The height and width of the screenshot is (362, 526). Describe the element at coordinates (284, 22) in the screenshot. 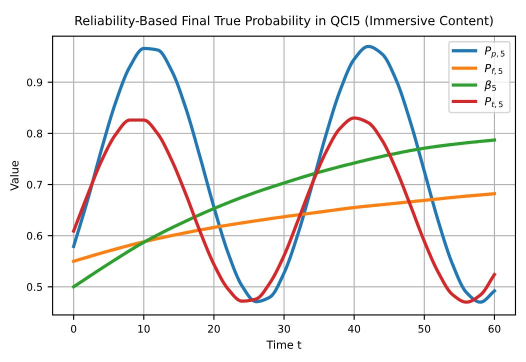

I see `chart-title: Reliability-Based Final True Probability in QCI5 (Immersive Content)` at that location.